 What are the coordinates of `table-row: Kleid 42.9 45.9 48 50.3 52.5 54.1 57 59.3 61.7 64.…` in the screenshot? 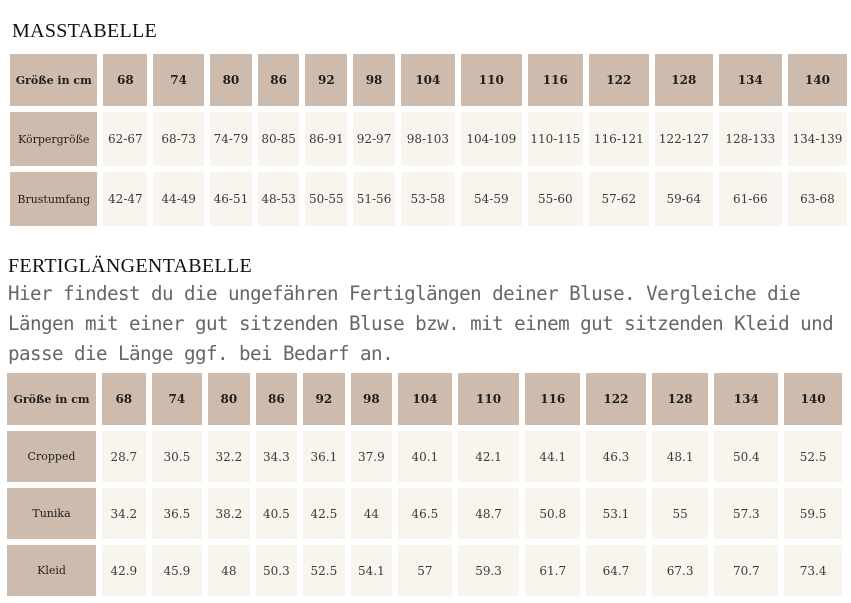 It's located at (424, 570).